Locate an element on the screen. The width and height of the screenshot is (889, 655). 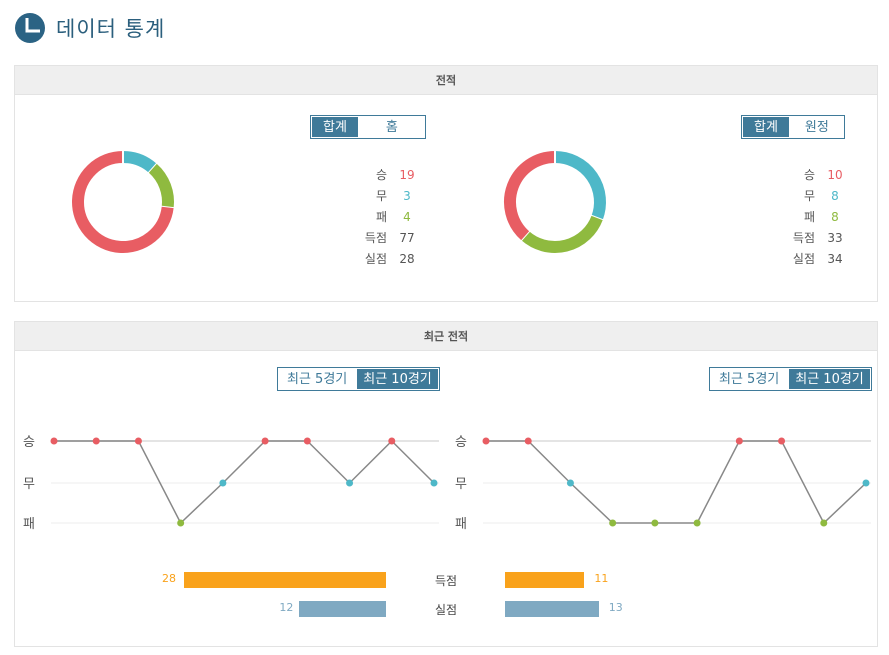
home-last5-tab: 최근 5경기 is located at coordinates (317, 379).